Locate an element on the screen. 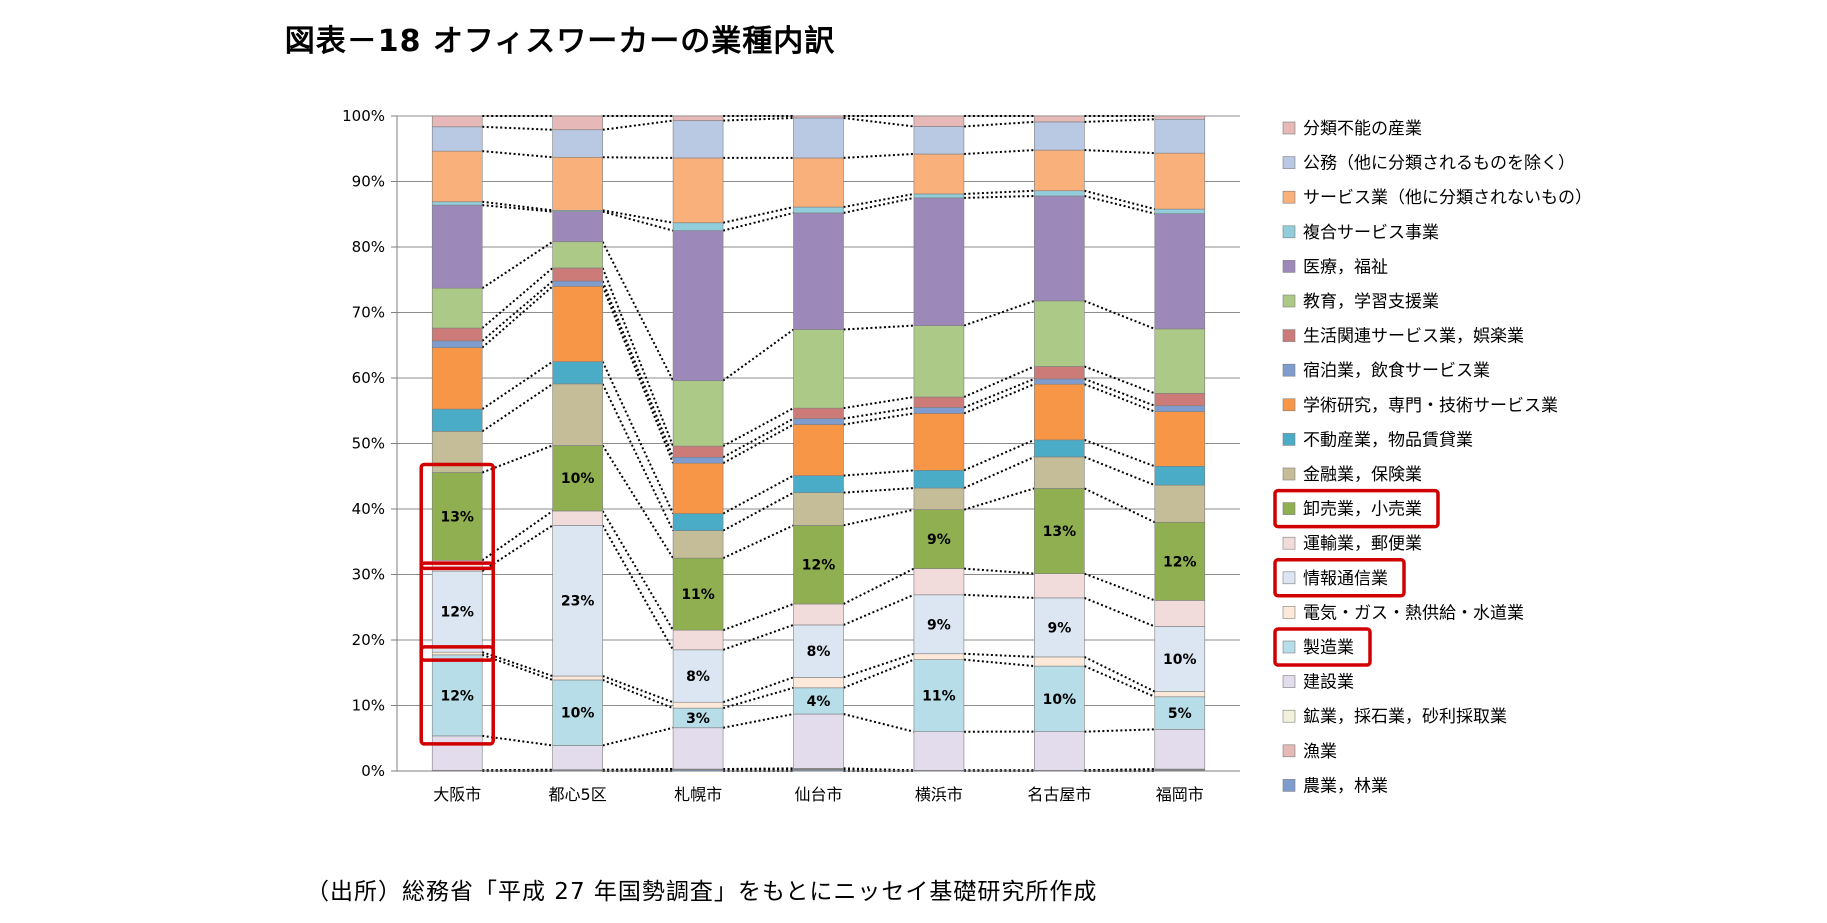 This screenshot has height=923, width=1827. legend-label: 不動産業，物品賃貸業 is located at coordinates (1388, 440).